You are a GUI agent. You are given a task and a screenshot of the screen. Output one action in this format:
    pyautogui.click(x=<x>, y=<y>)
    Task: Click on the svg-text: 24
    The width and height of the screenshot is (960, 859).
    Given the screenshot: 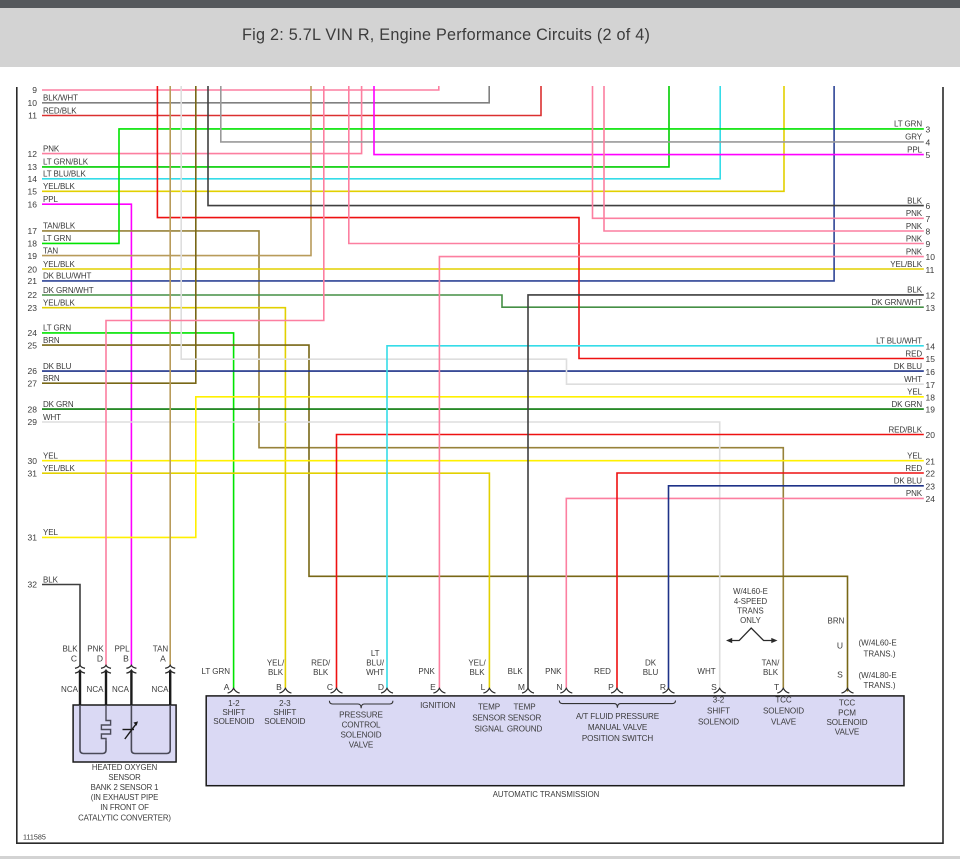 What is the action you would take?
    pyautogui.click(x=33, y=333)
    